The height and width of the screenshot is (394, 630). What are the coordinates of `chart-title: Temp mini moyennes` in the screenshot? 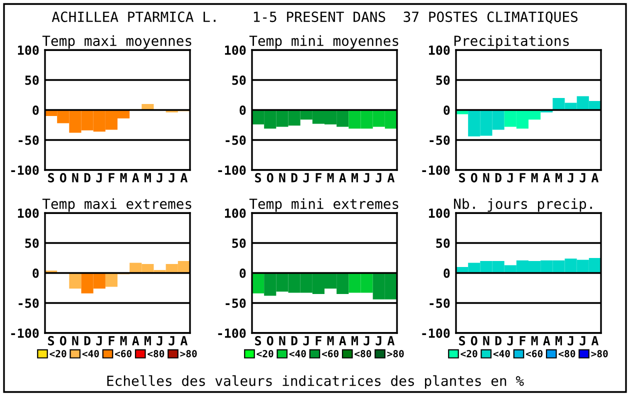 It's located at (323, 42).